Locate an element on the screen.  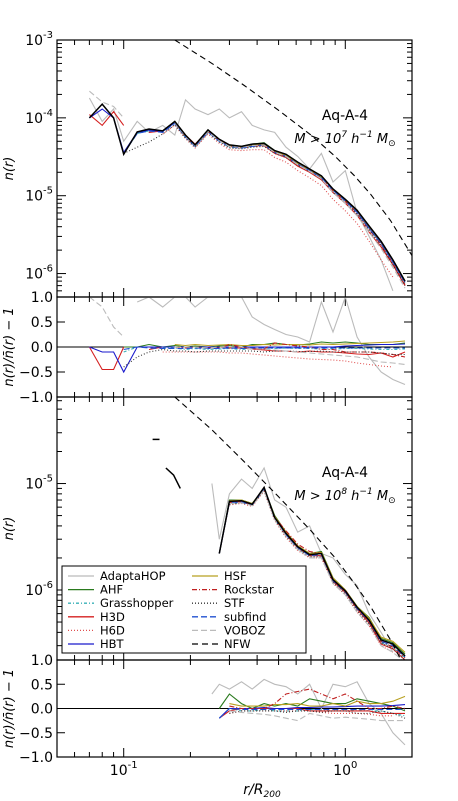
svg-text: r/R200 is located at coordinates (262, 791).